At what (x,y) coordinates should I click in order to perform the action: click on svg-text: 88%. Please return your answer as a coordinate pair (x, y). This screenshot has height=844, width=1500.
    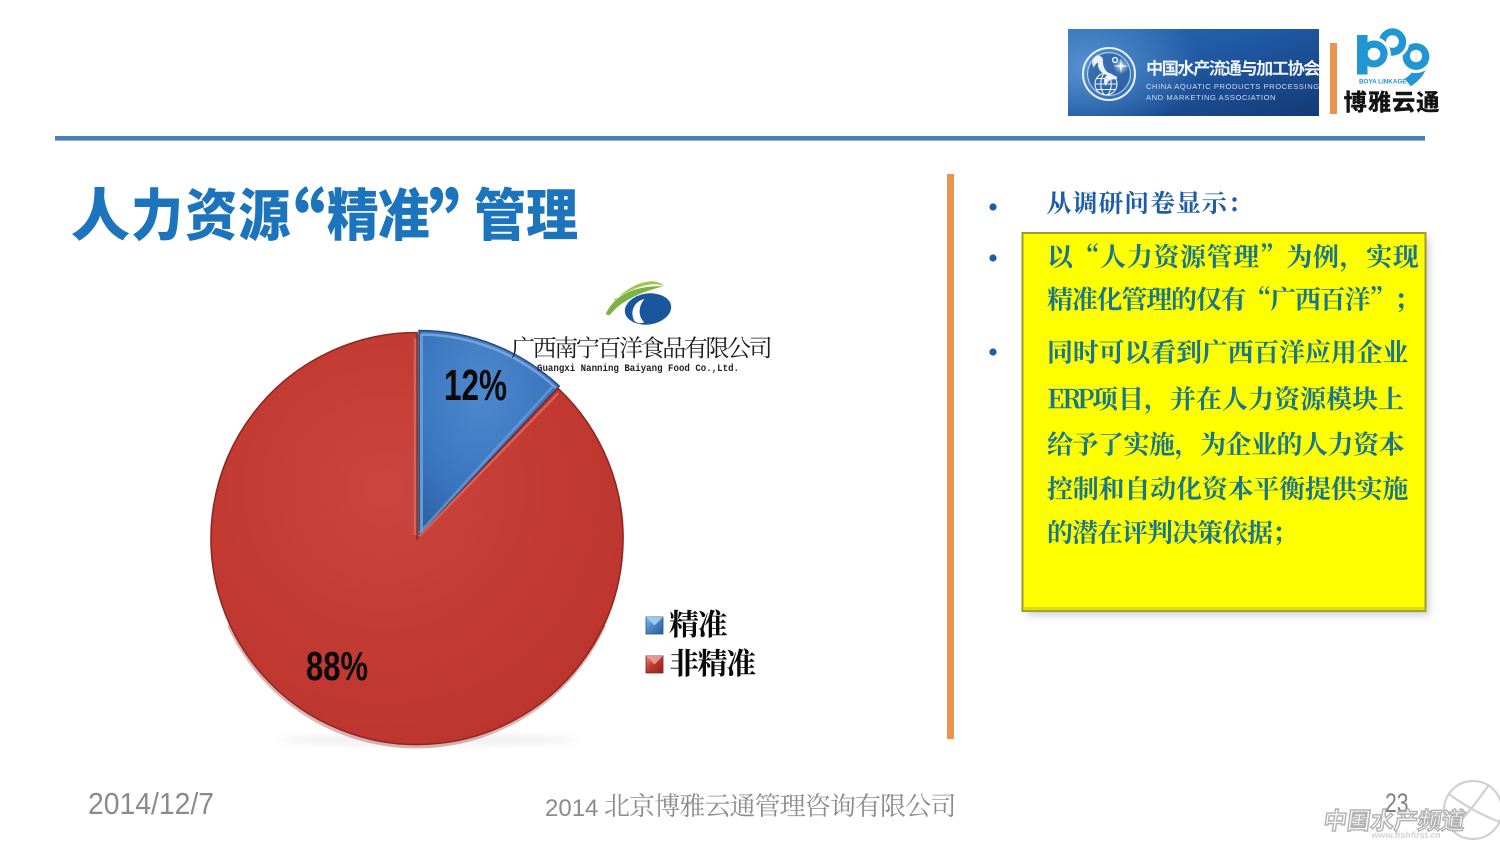
    Looking at the image, I should click on (337, 666).